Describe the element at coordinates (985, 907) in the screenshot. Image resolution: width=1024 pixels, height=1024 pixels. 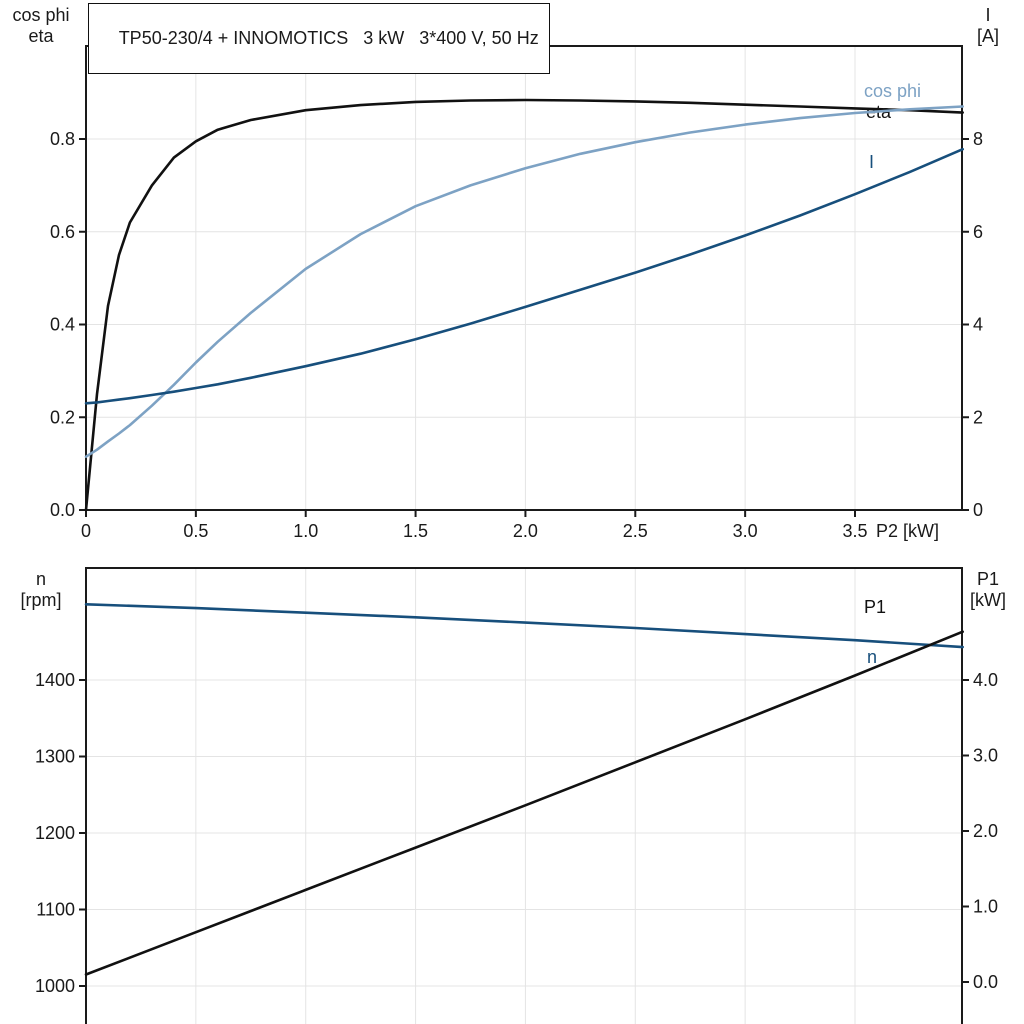
I see `tick-label-right: 1.0` at that location.